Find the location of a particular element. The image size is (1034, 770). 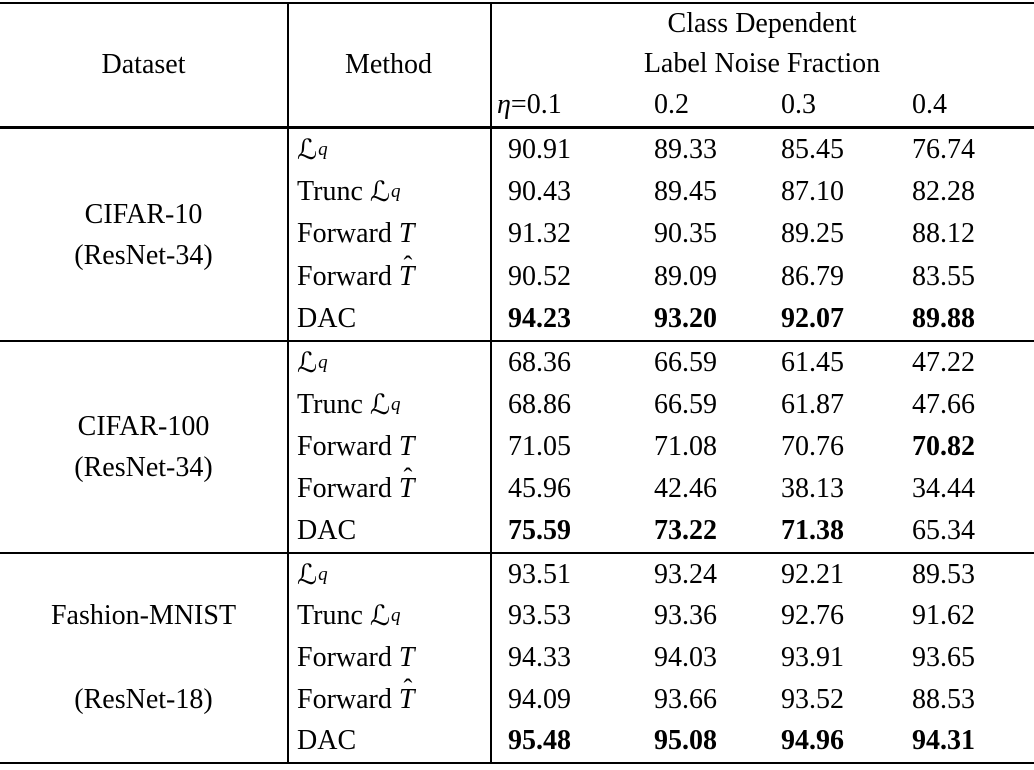

value-cell: 88.12 is located at coordinates (943, 234).